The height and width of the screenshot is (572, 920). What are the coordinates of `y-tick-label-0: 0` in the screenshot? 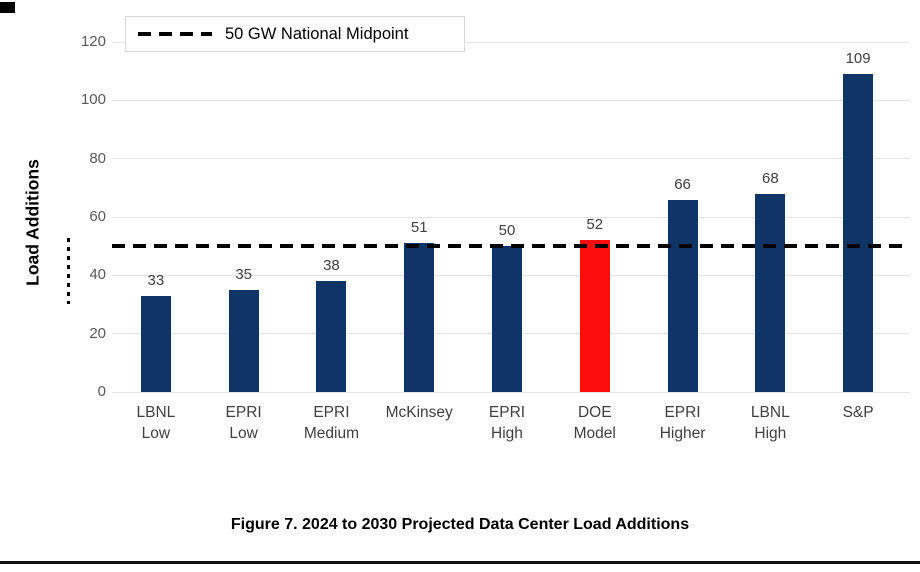 It's located at (101, 391).